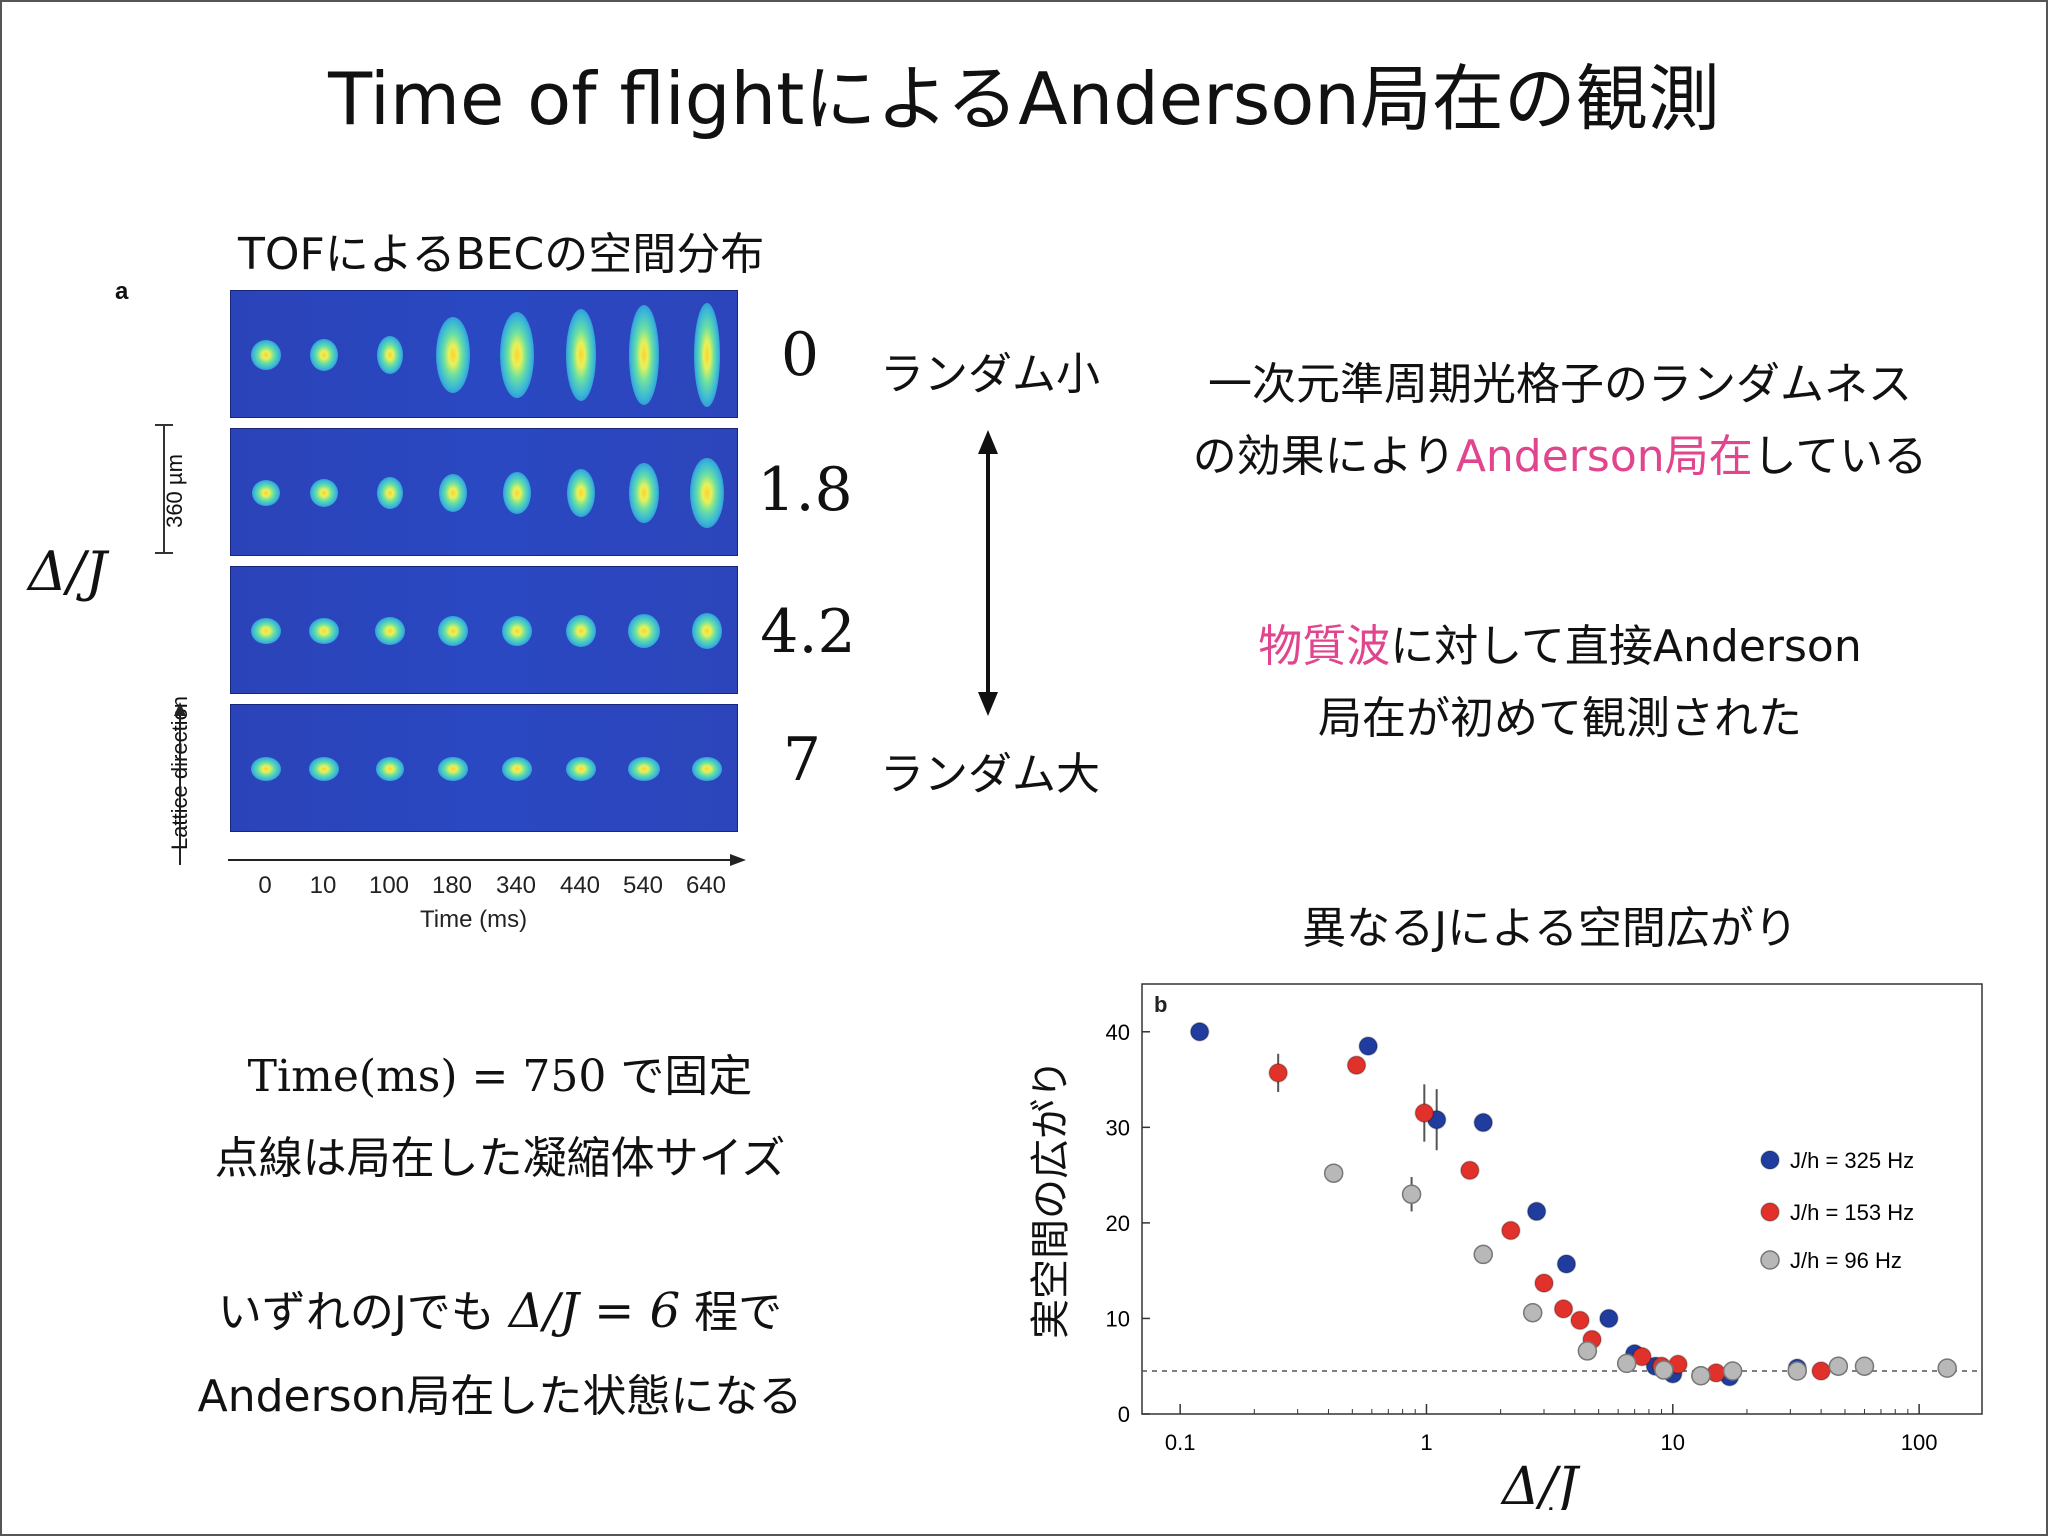 This screenshot has height=1536, width=2048. I want to click on matter-wave-highlight: 物質波, so click(1324, 646).